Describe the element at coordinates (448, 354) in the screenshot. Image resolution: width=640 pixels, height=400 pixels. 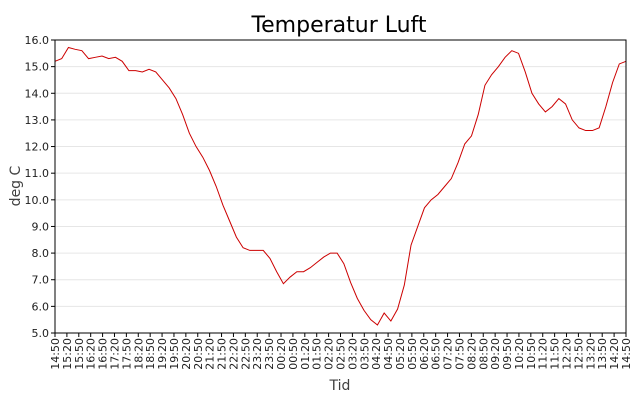
I see `x-tick-label: 07:20` at that location.